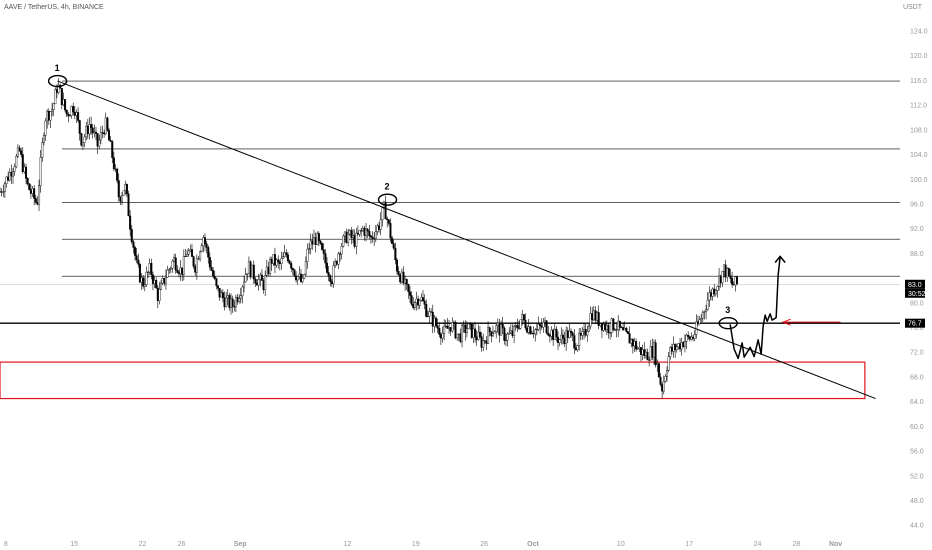  I want to click on price-tag-label: 76.7, so click(915, 324).